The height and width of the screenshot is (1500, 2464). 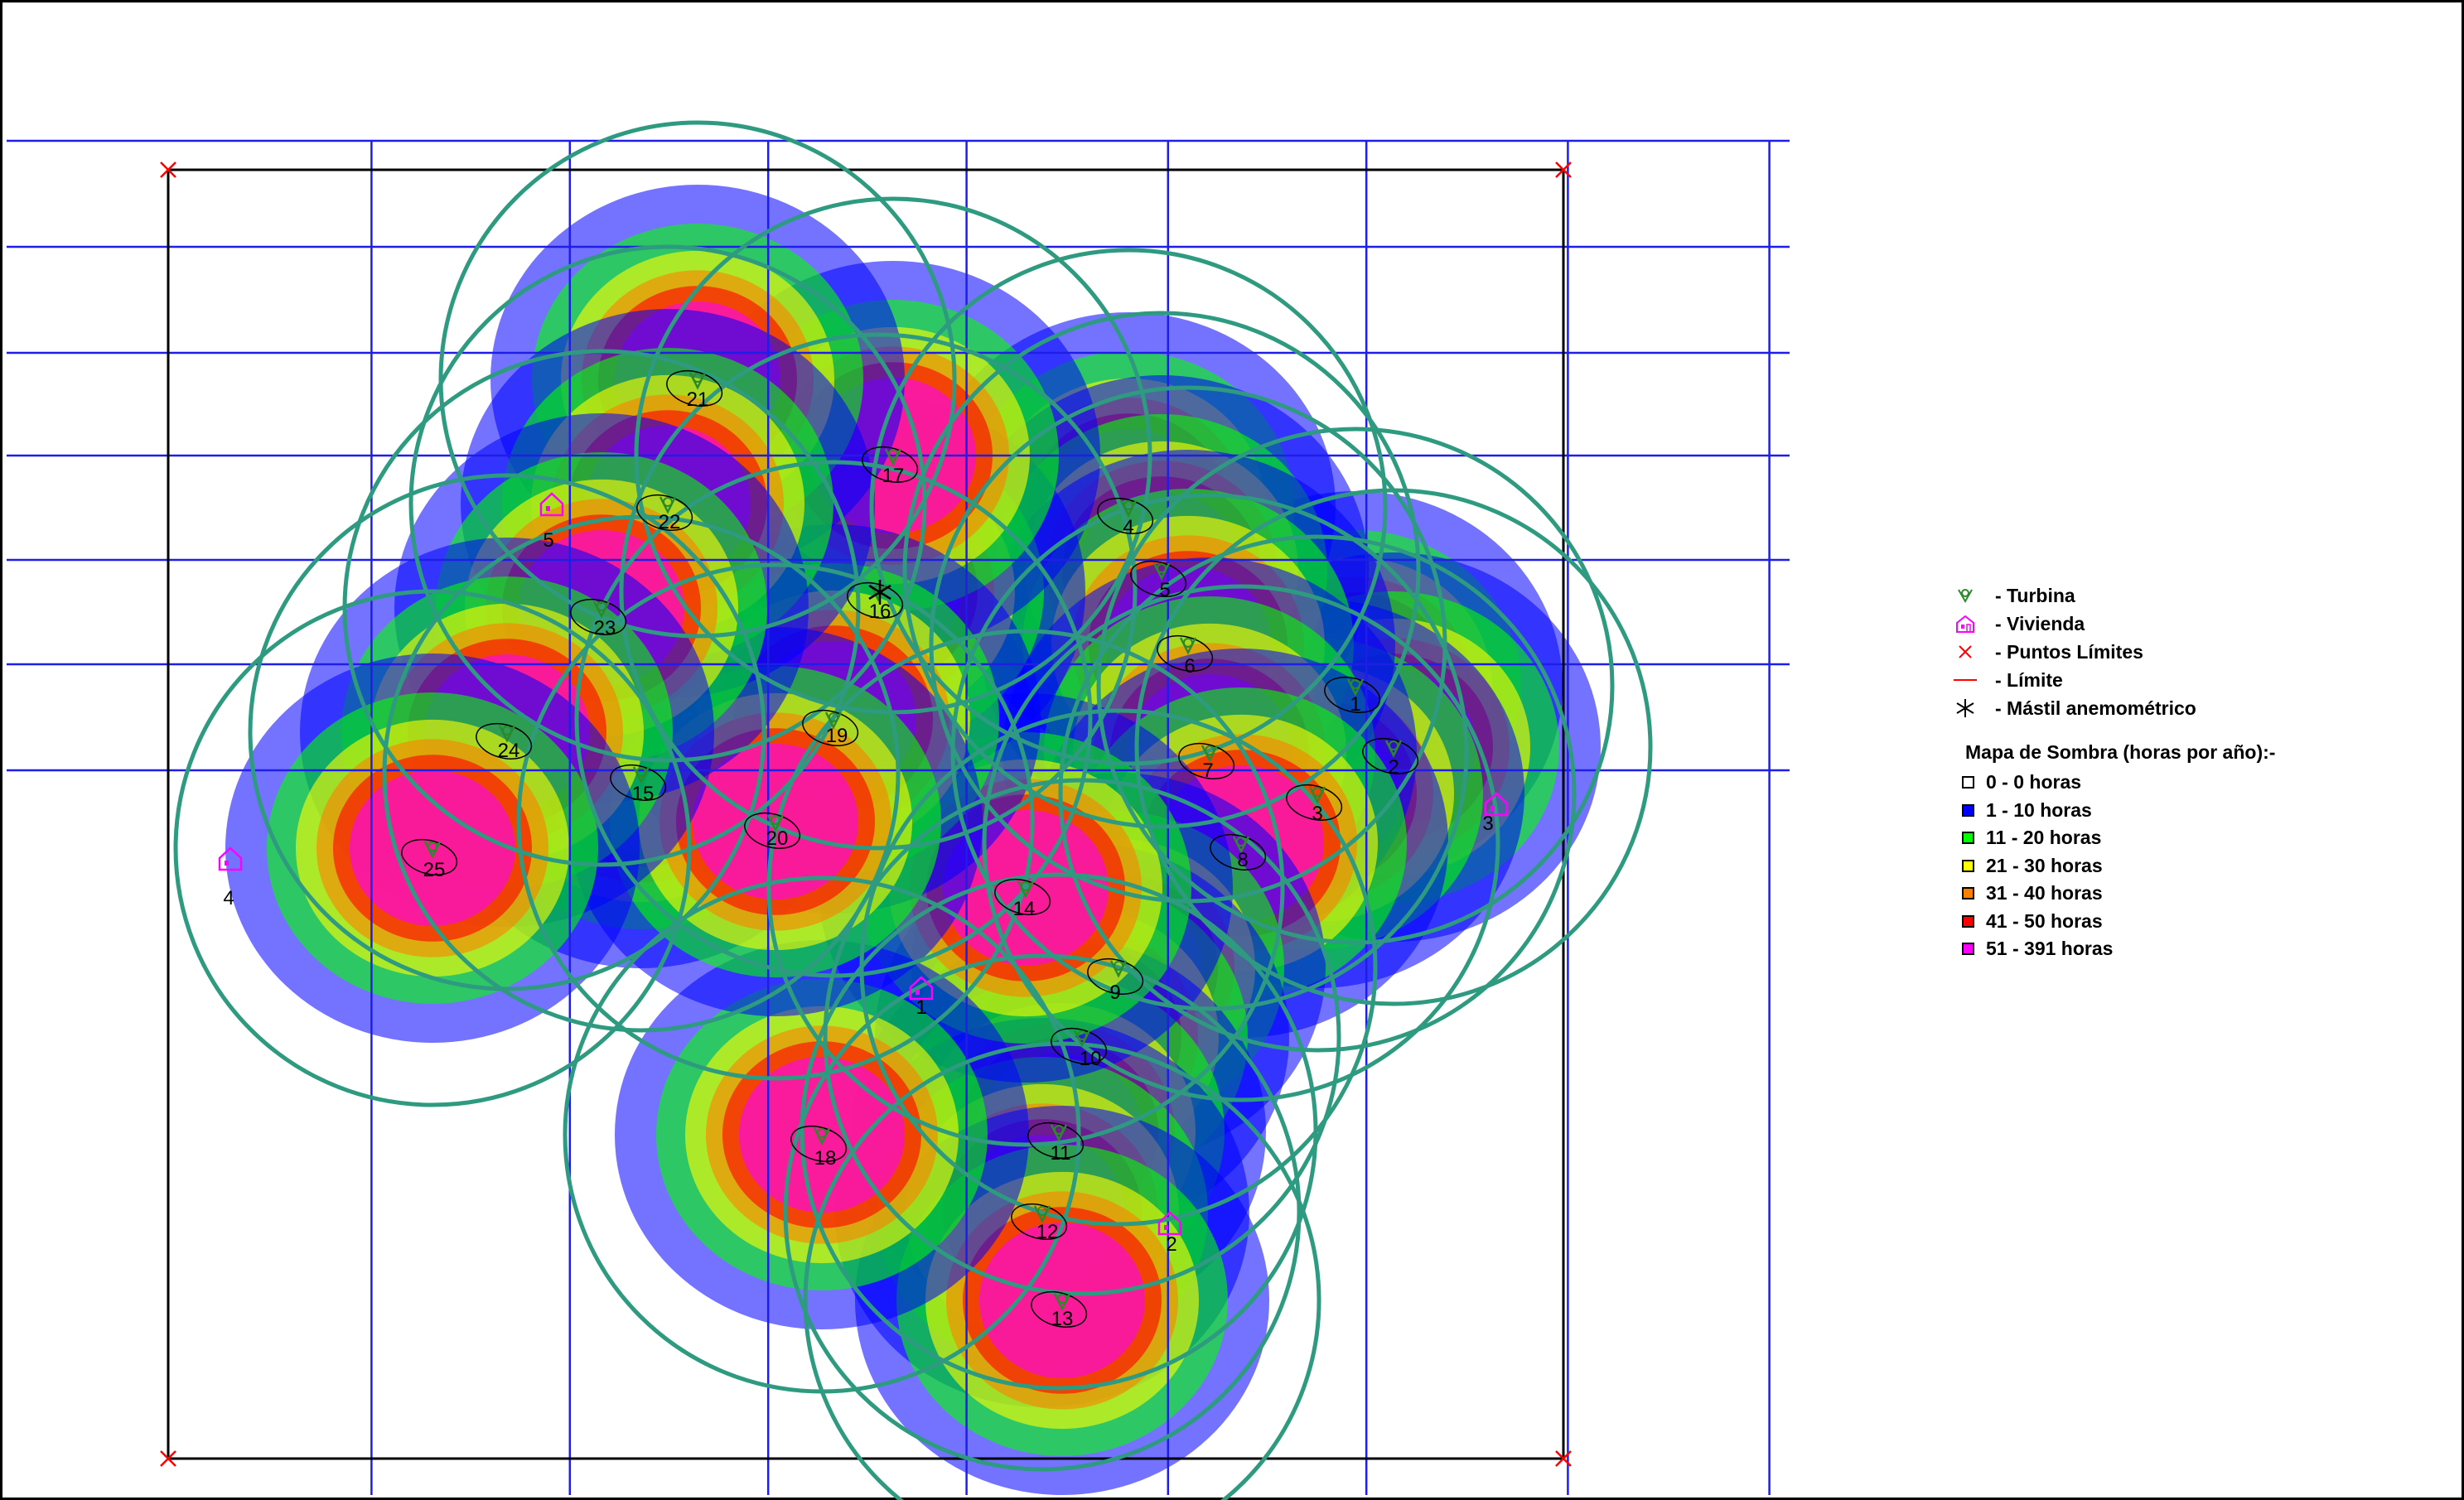 What do you see at coordinates (2044, 838) in the screenshot?
I see `shadow-class-label: 11 - 20 horas` at bounding box center [2044, 838].